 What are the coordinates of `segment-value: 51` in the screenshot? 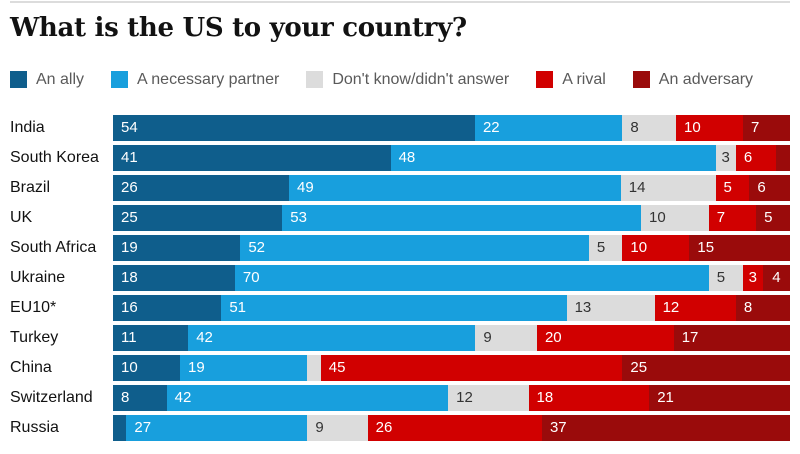 It's located at (237, 307).